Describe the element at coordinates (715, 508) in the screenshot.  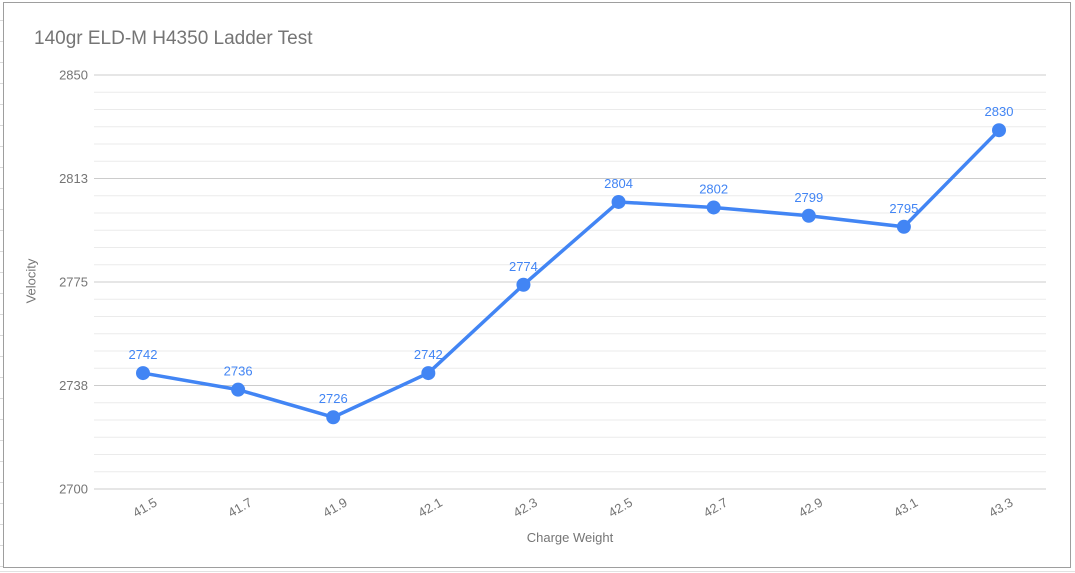
I see `x-tick-label: 42.7` at that location.